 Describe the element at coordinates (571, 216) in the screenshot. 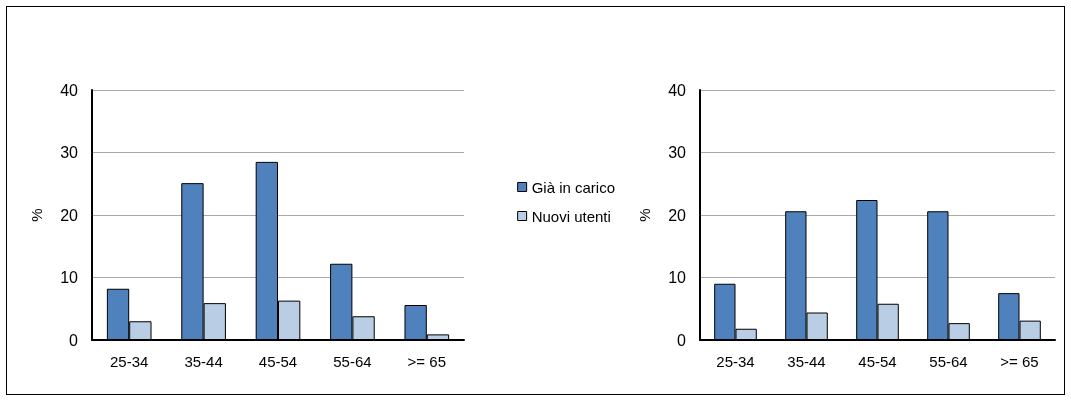

I see `legend-label: Nuovi utenti` at that location.